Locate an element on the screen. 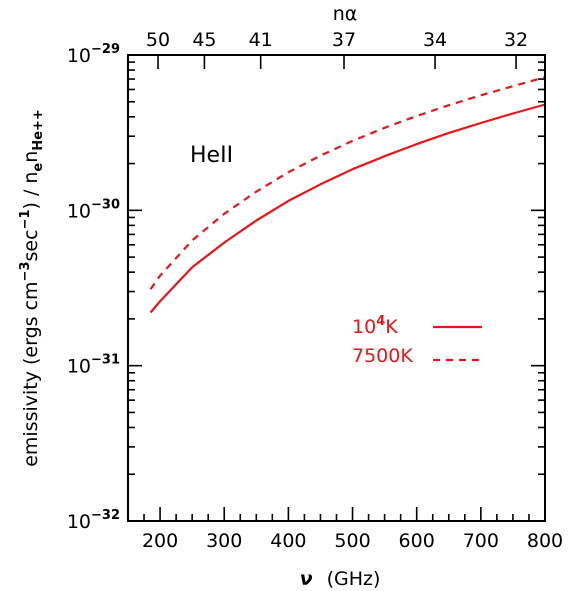 The width and height of the screenshot is (576, 591). y-label-suffix: ) / n is located at coordinates (31, 191).